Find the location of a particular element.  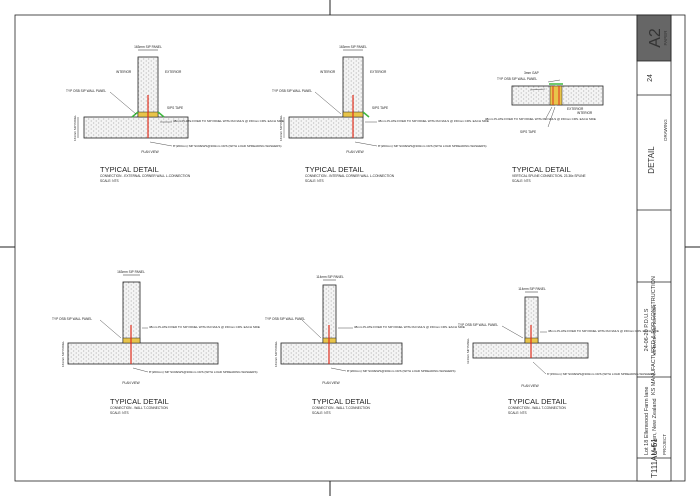

date-label: KS DATE AND VERSION is located at coordinates (654, 330).